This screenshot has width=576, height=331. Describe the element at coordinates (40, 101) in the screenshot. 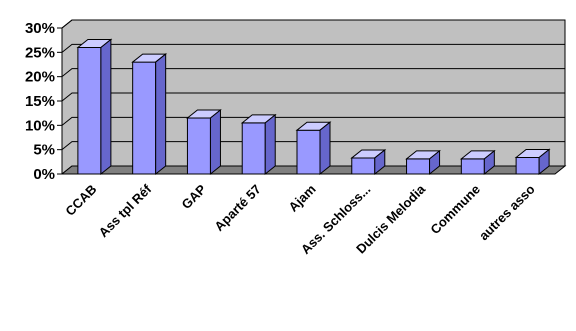

I see `y-tick-label: 15%` at that location.